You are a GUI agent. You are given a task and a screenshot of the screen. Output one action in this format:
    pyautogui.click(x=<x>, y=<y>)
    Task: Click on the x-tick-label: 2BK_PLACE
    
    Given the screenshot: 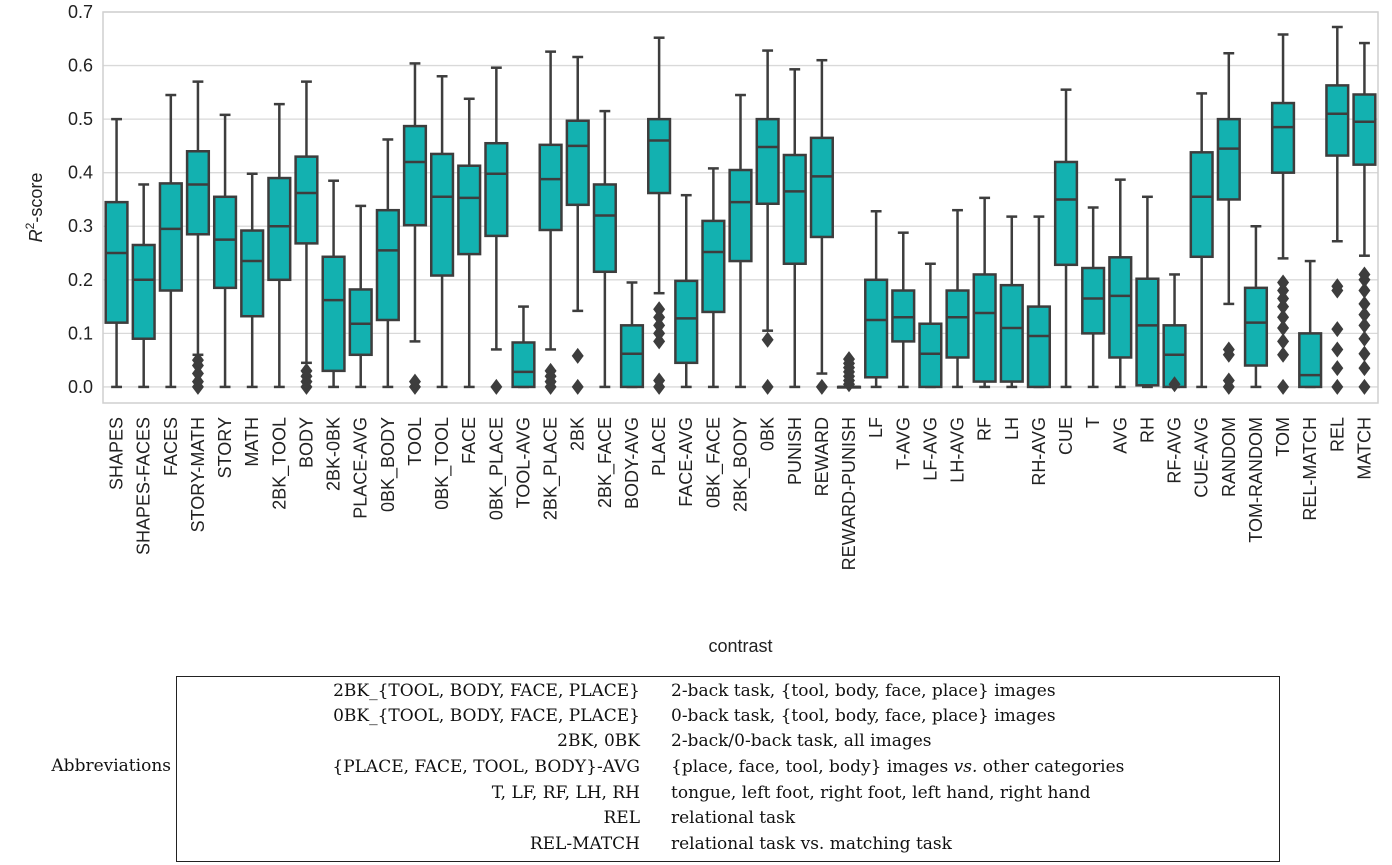 What is the action you would take?
    pyautogui.click(x=551, y=468)
    